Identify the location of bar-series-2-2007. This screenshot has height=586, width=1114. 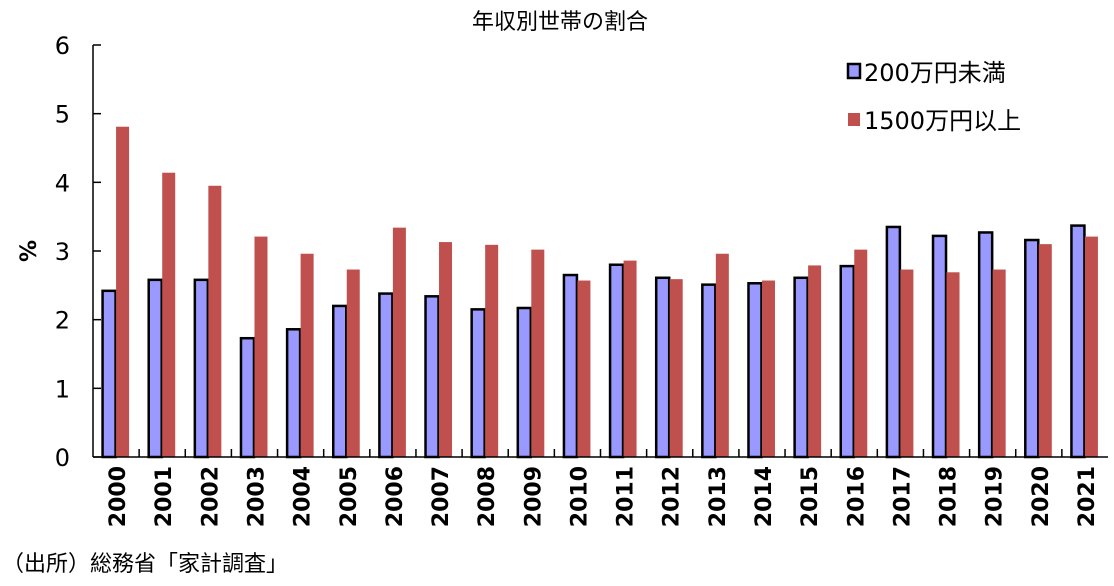
(446, 349).